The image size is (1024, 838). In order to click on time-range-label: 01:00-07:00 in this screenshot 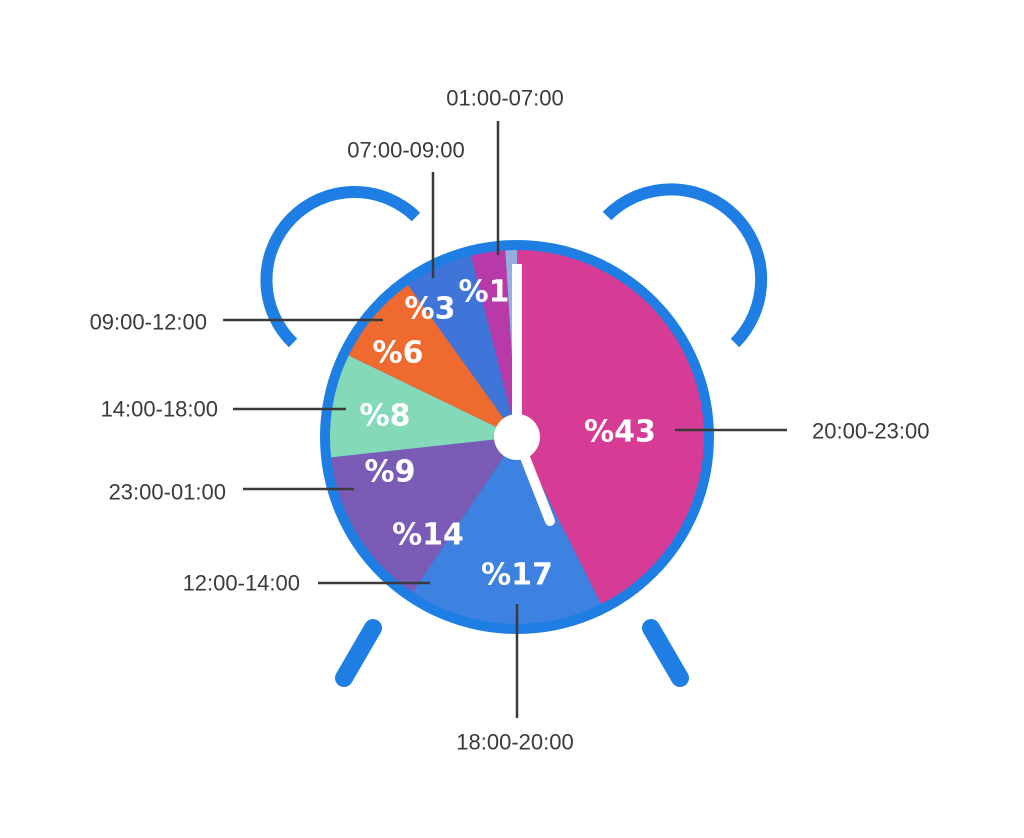, I will do `click(504, 98)`.